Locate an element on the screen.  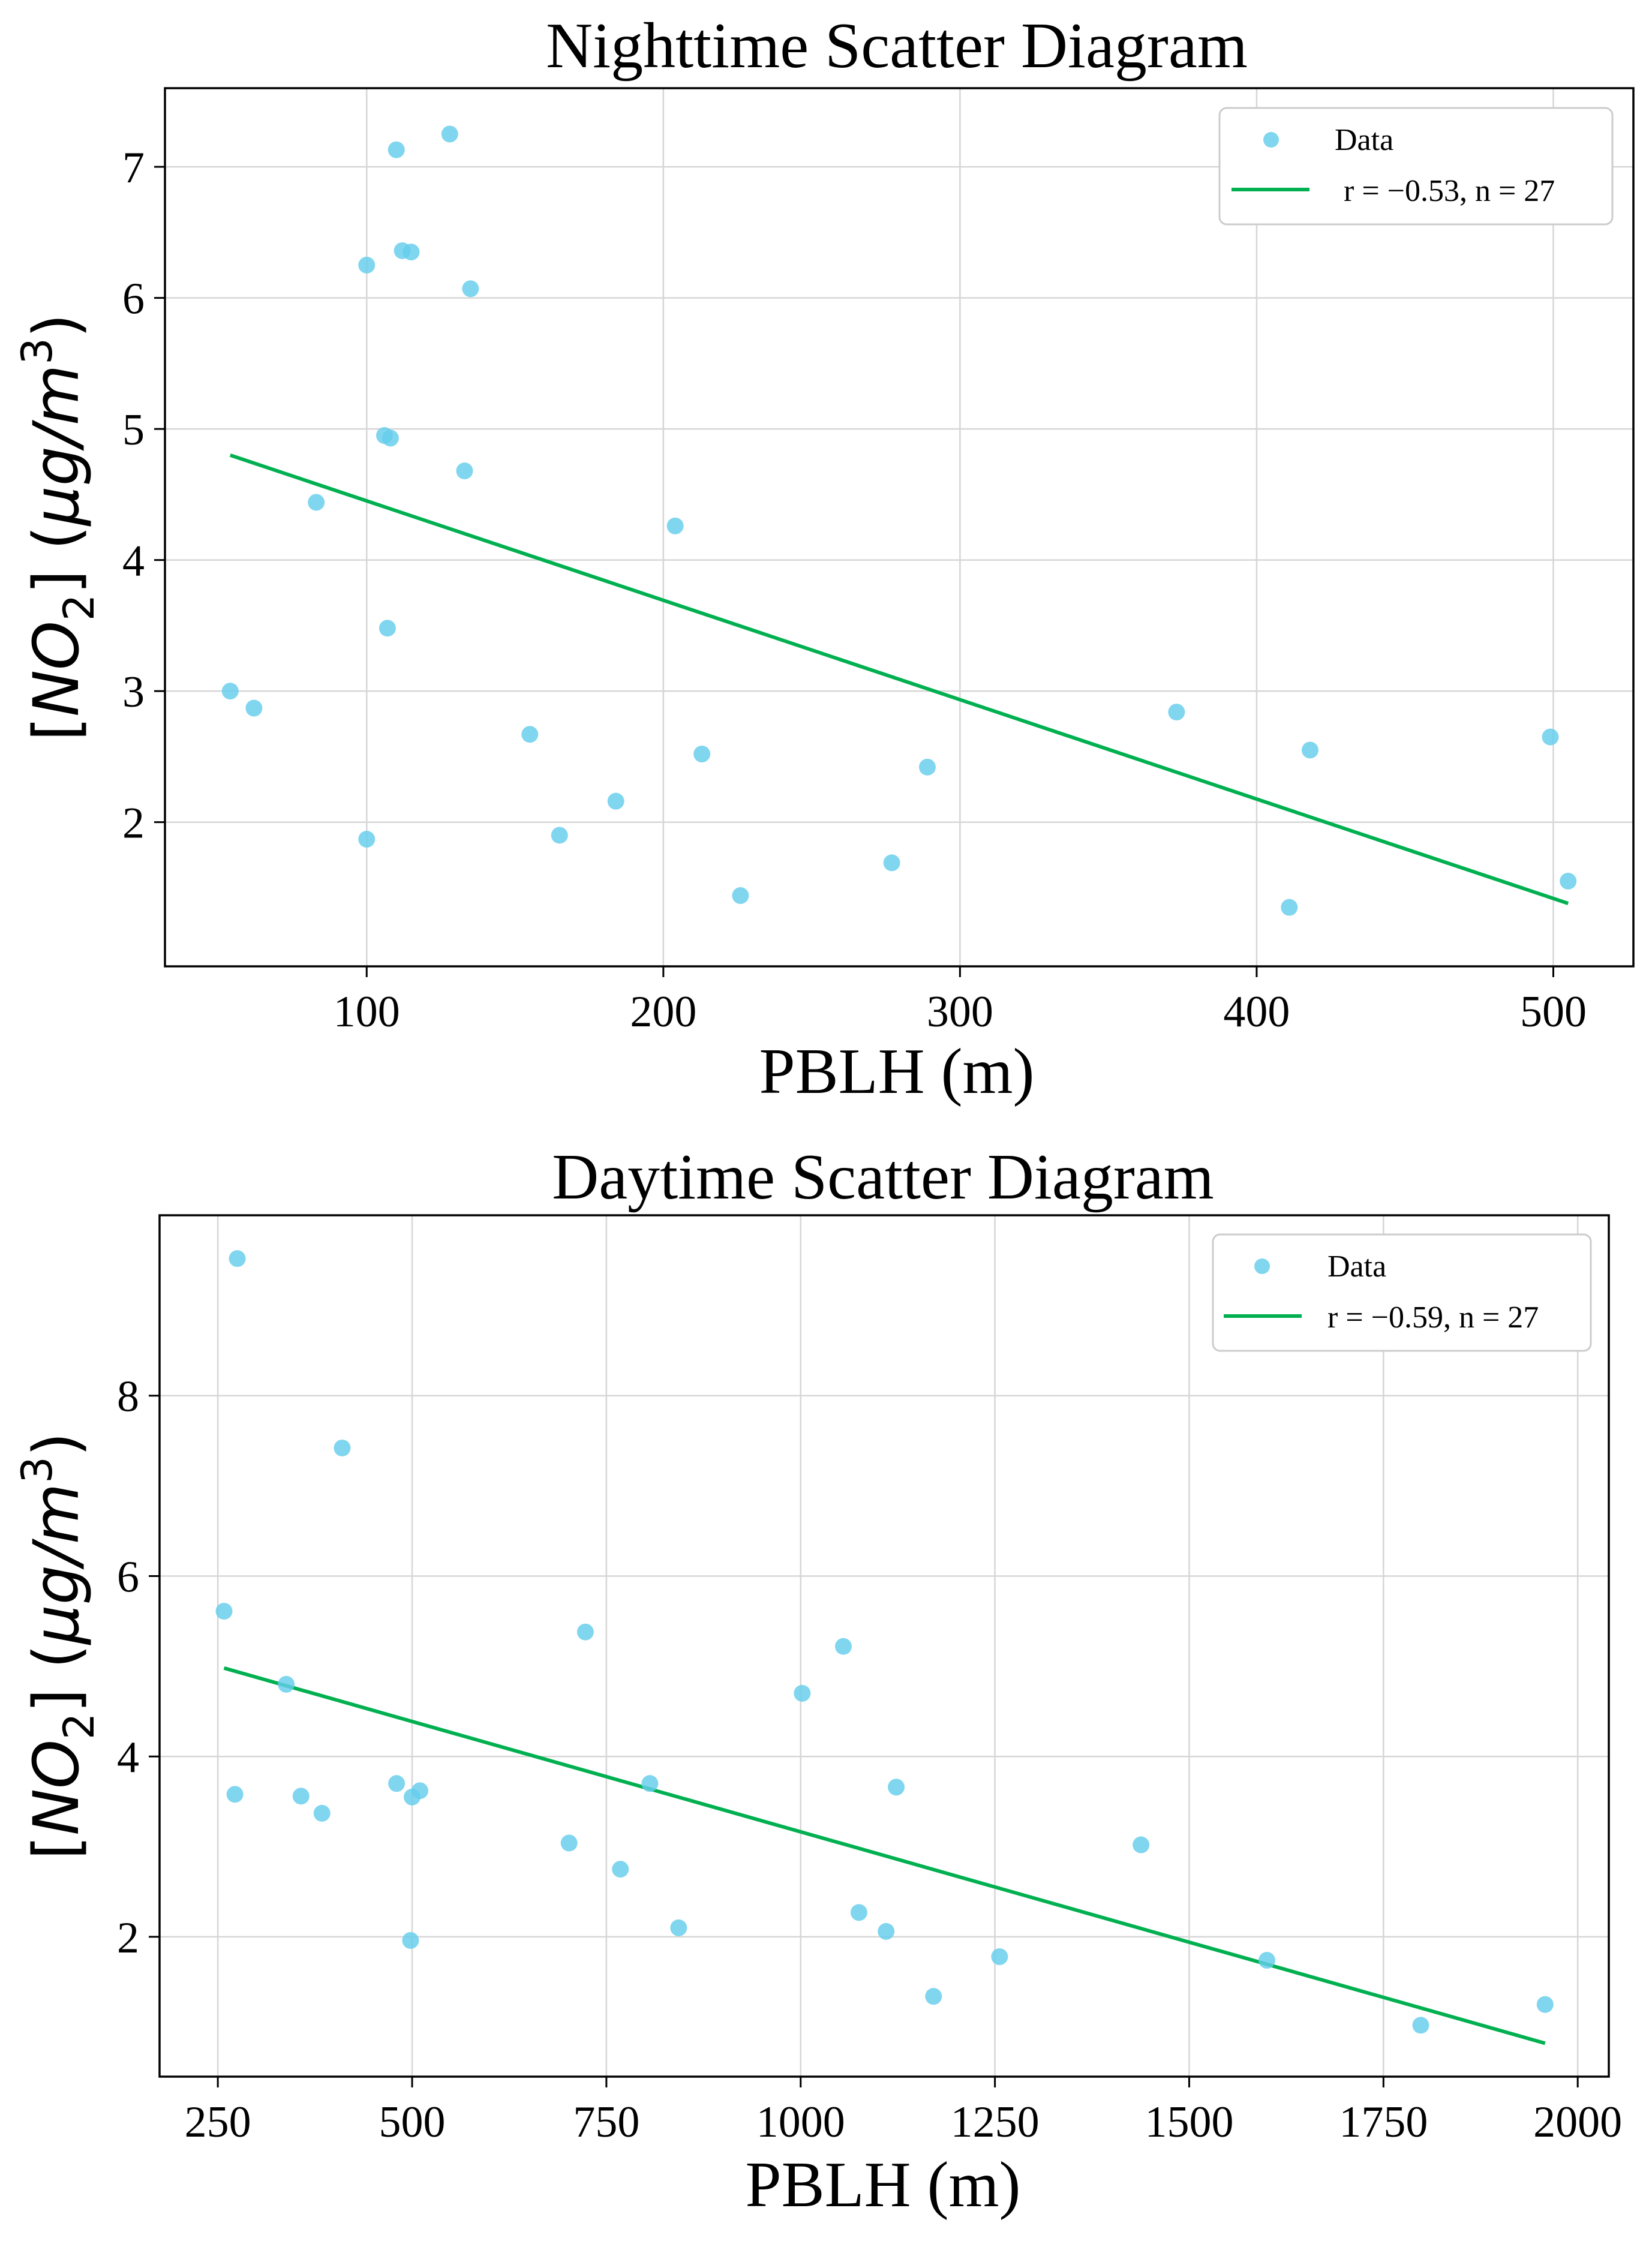
y-tick-label: 7 is located at coordinates (133, 168).